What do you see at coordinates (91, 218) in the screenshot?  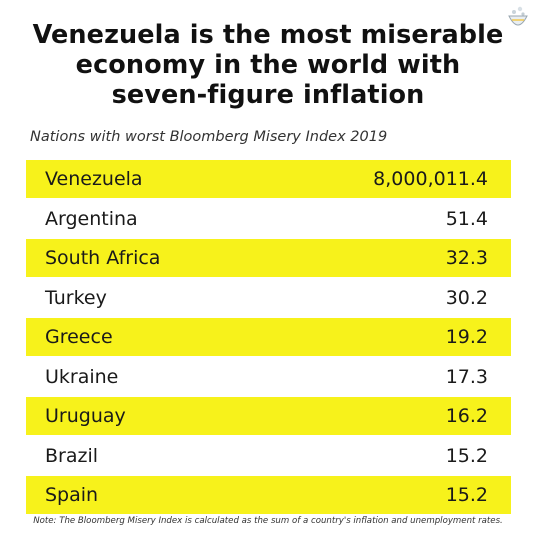 I see `country-name: Argentina` at bounding box center [91, 218].